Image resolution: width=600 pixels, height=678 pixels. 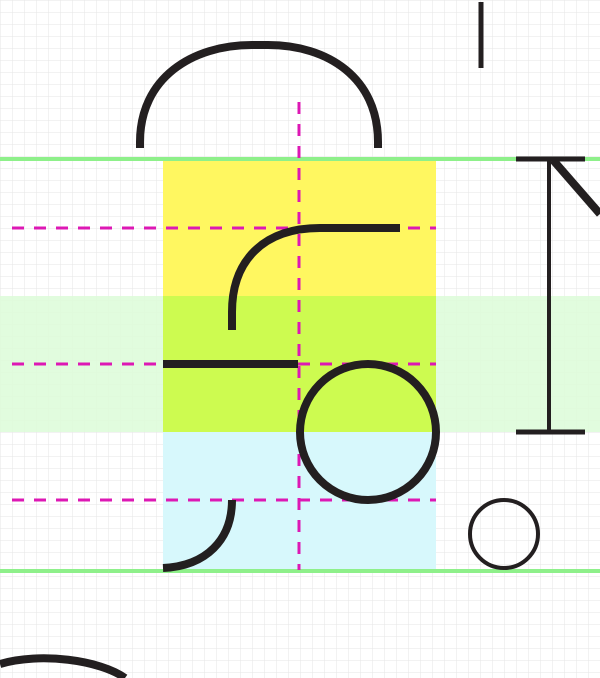 What do you see at coordinates (550, 295) in the screenshot?
I see `height-dimension-marker` at bounding box center [550, 295].